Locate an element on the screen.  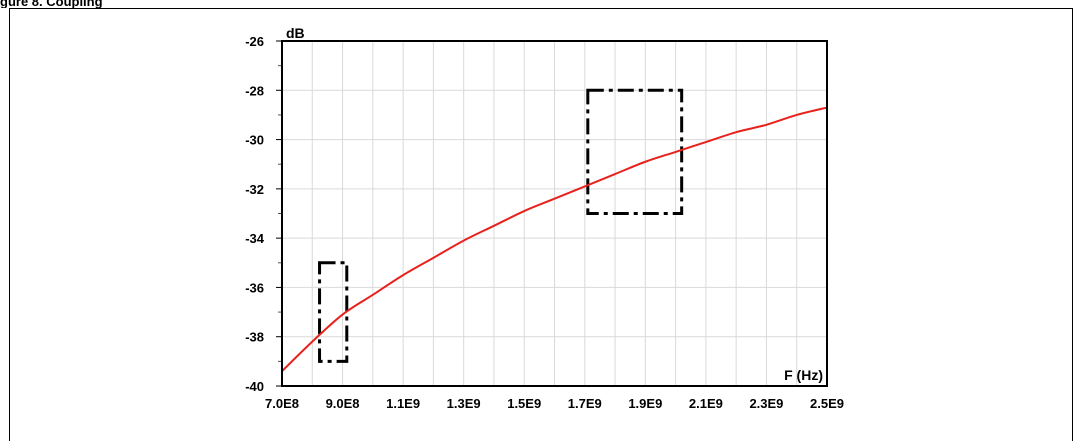
x-tick-label: 1.3E9 is located at coordinates (464, 403).